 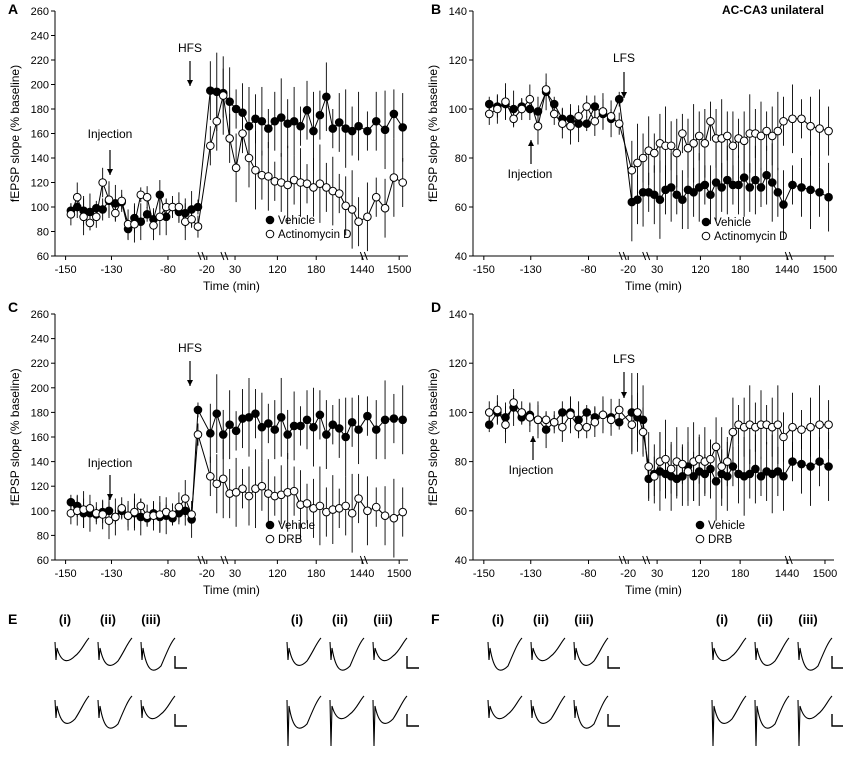 I want to click on injection-label: Injection, so click(x=530, y=174).